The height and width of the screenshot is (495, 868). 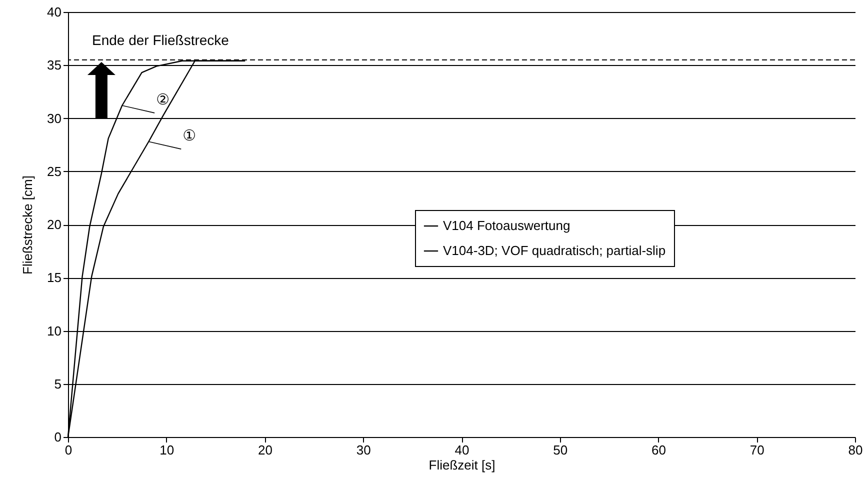 What do you see at coordinates (28, 225) in the screenshot?
I see `y-axis-title: Fließstrecke [cm]` at bounding box center [28, 225].